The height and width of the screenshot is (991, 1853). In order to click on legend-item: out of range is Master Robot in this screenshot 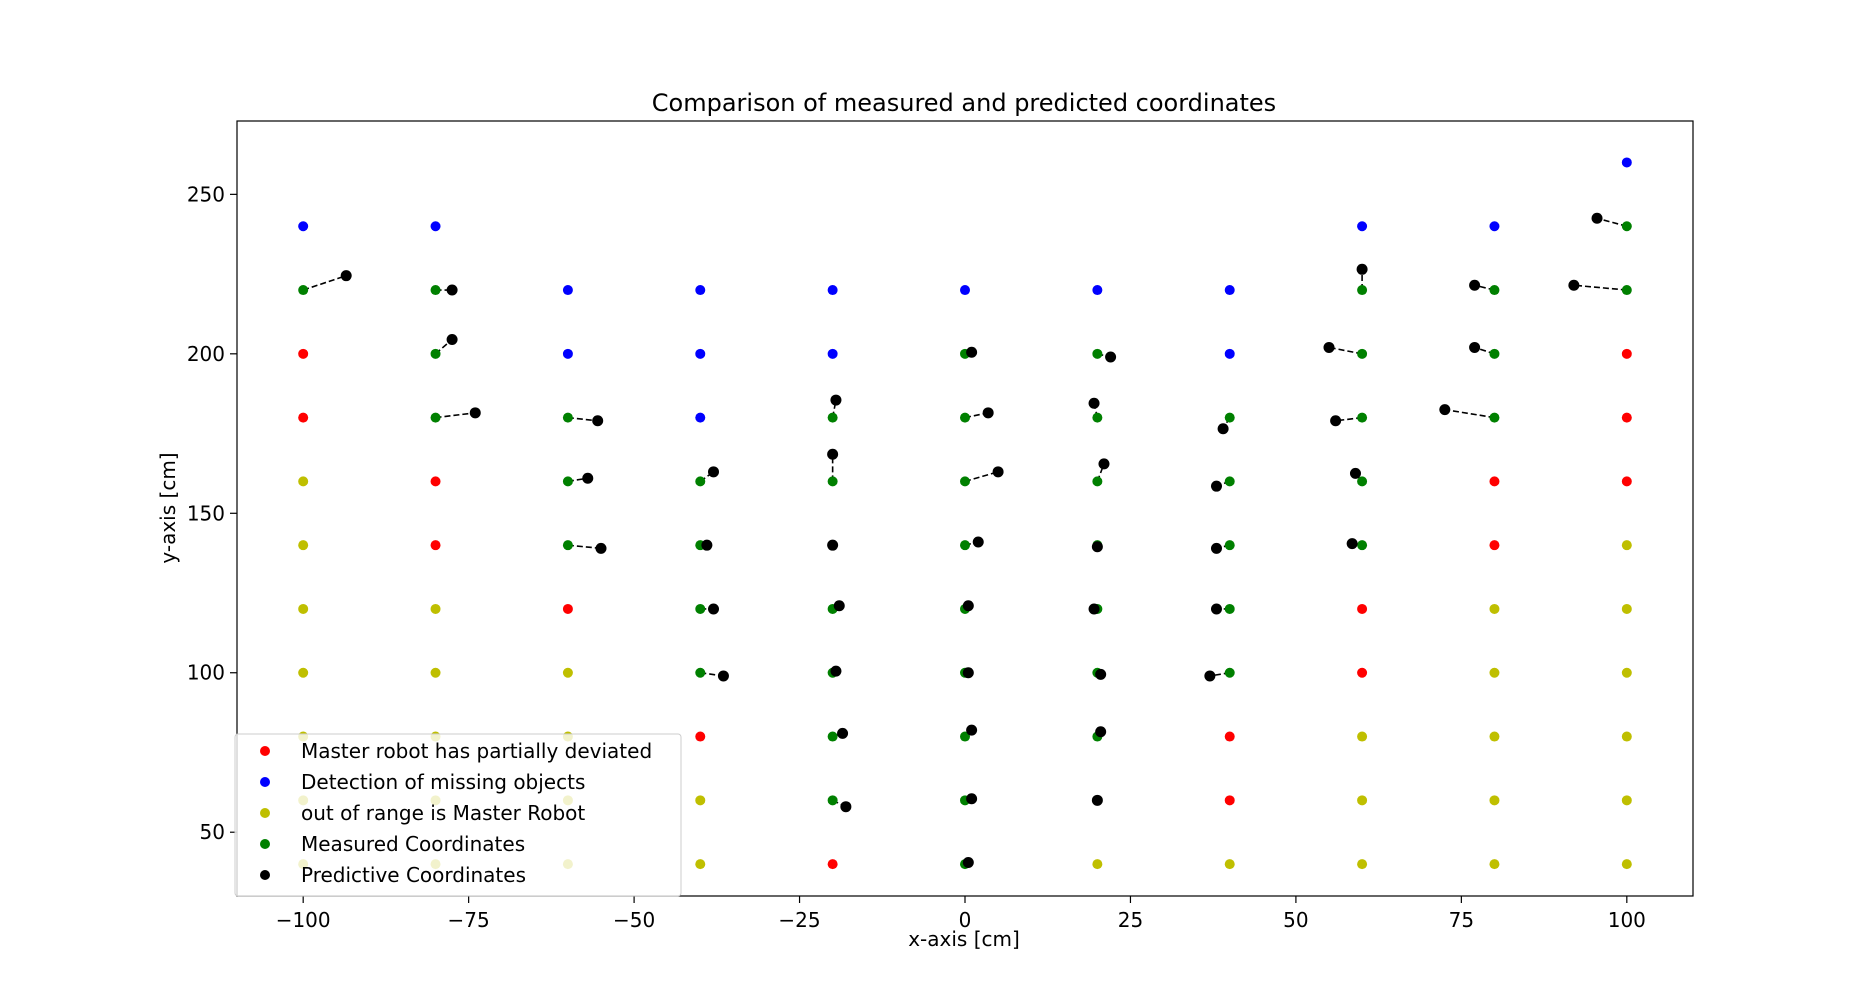, I will do `click(422, 813)`.